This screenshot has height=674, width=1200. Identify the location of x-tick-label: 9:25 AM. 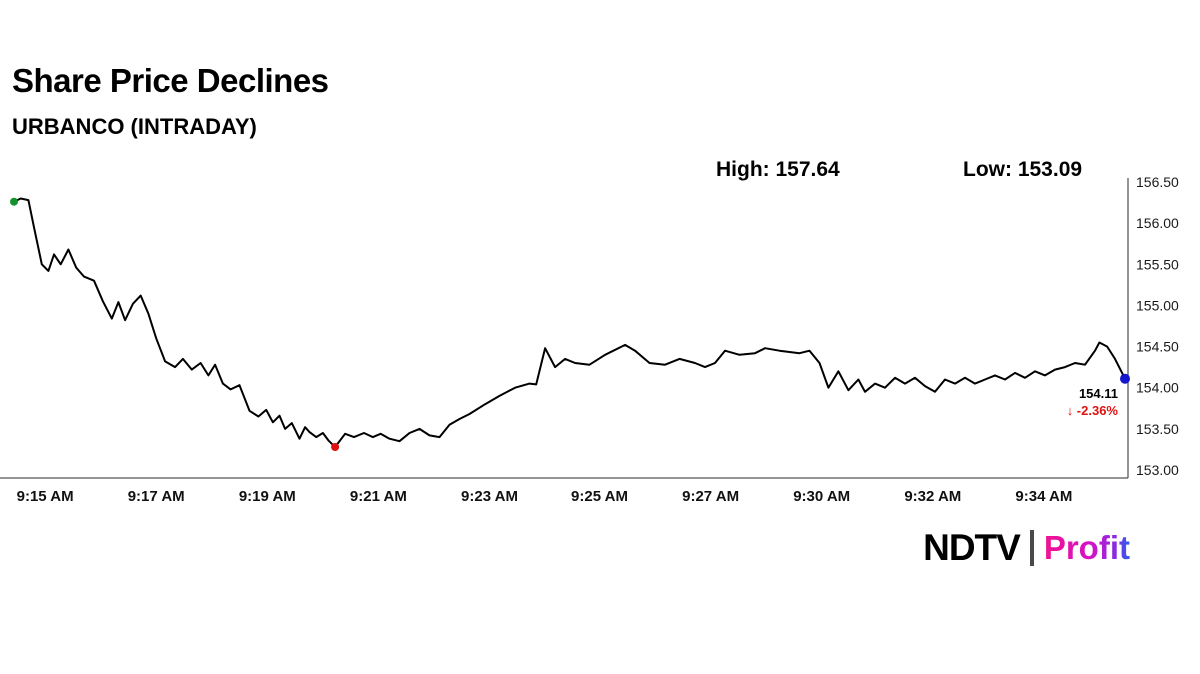
(599, 496).